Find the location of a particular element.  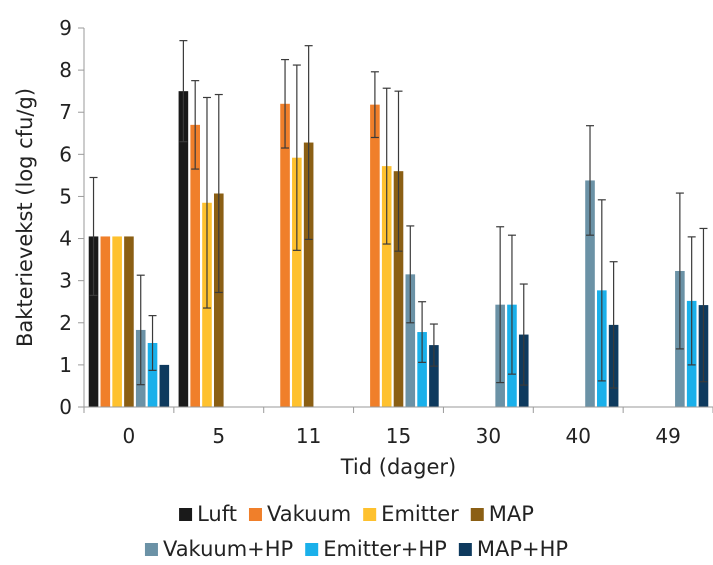

x-tick-labels: 0 5 11 15 30 40 49 is located at coordinates (398, 427).